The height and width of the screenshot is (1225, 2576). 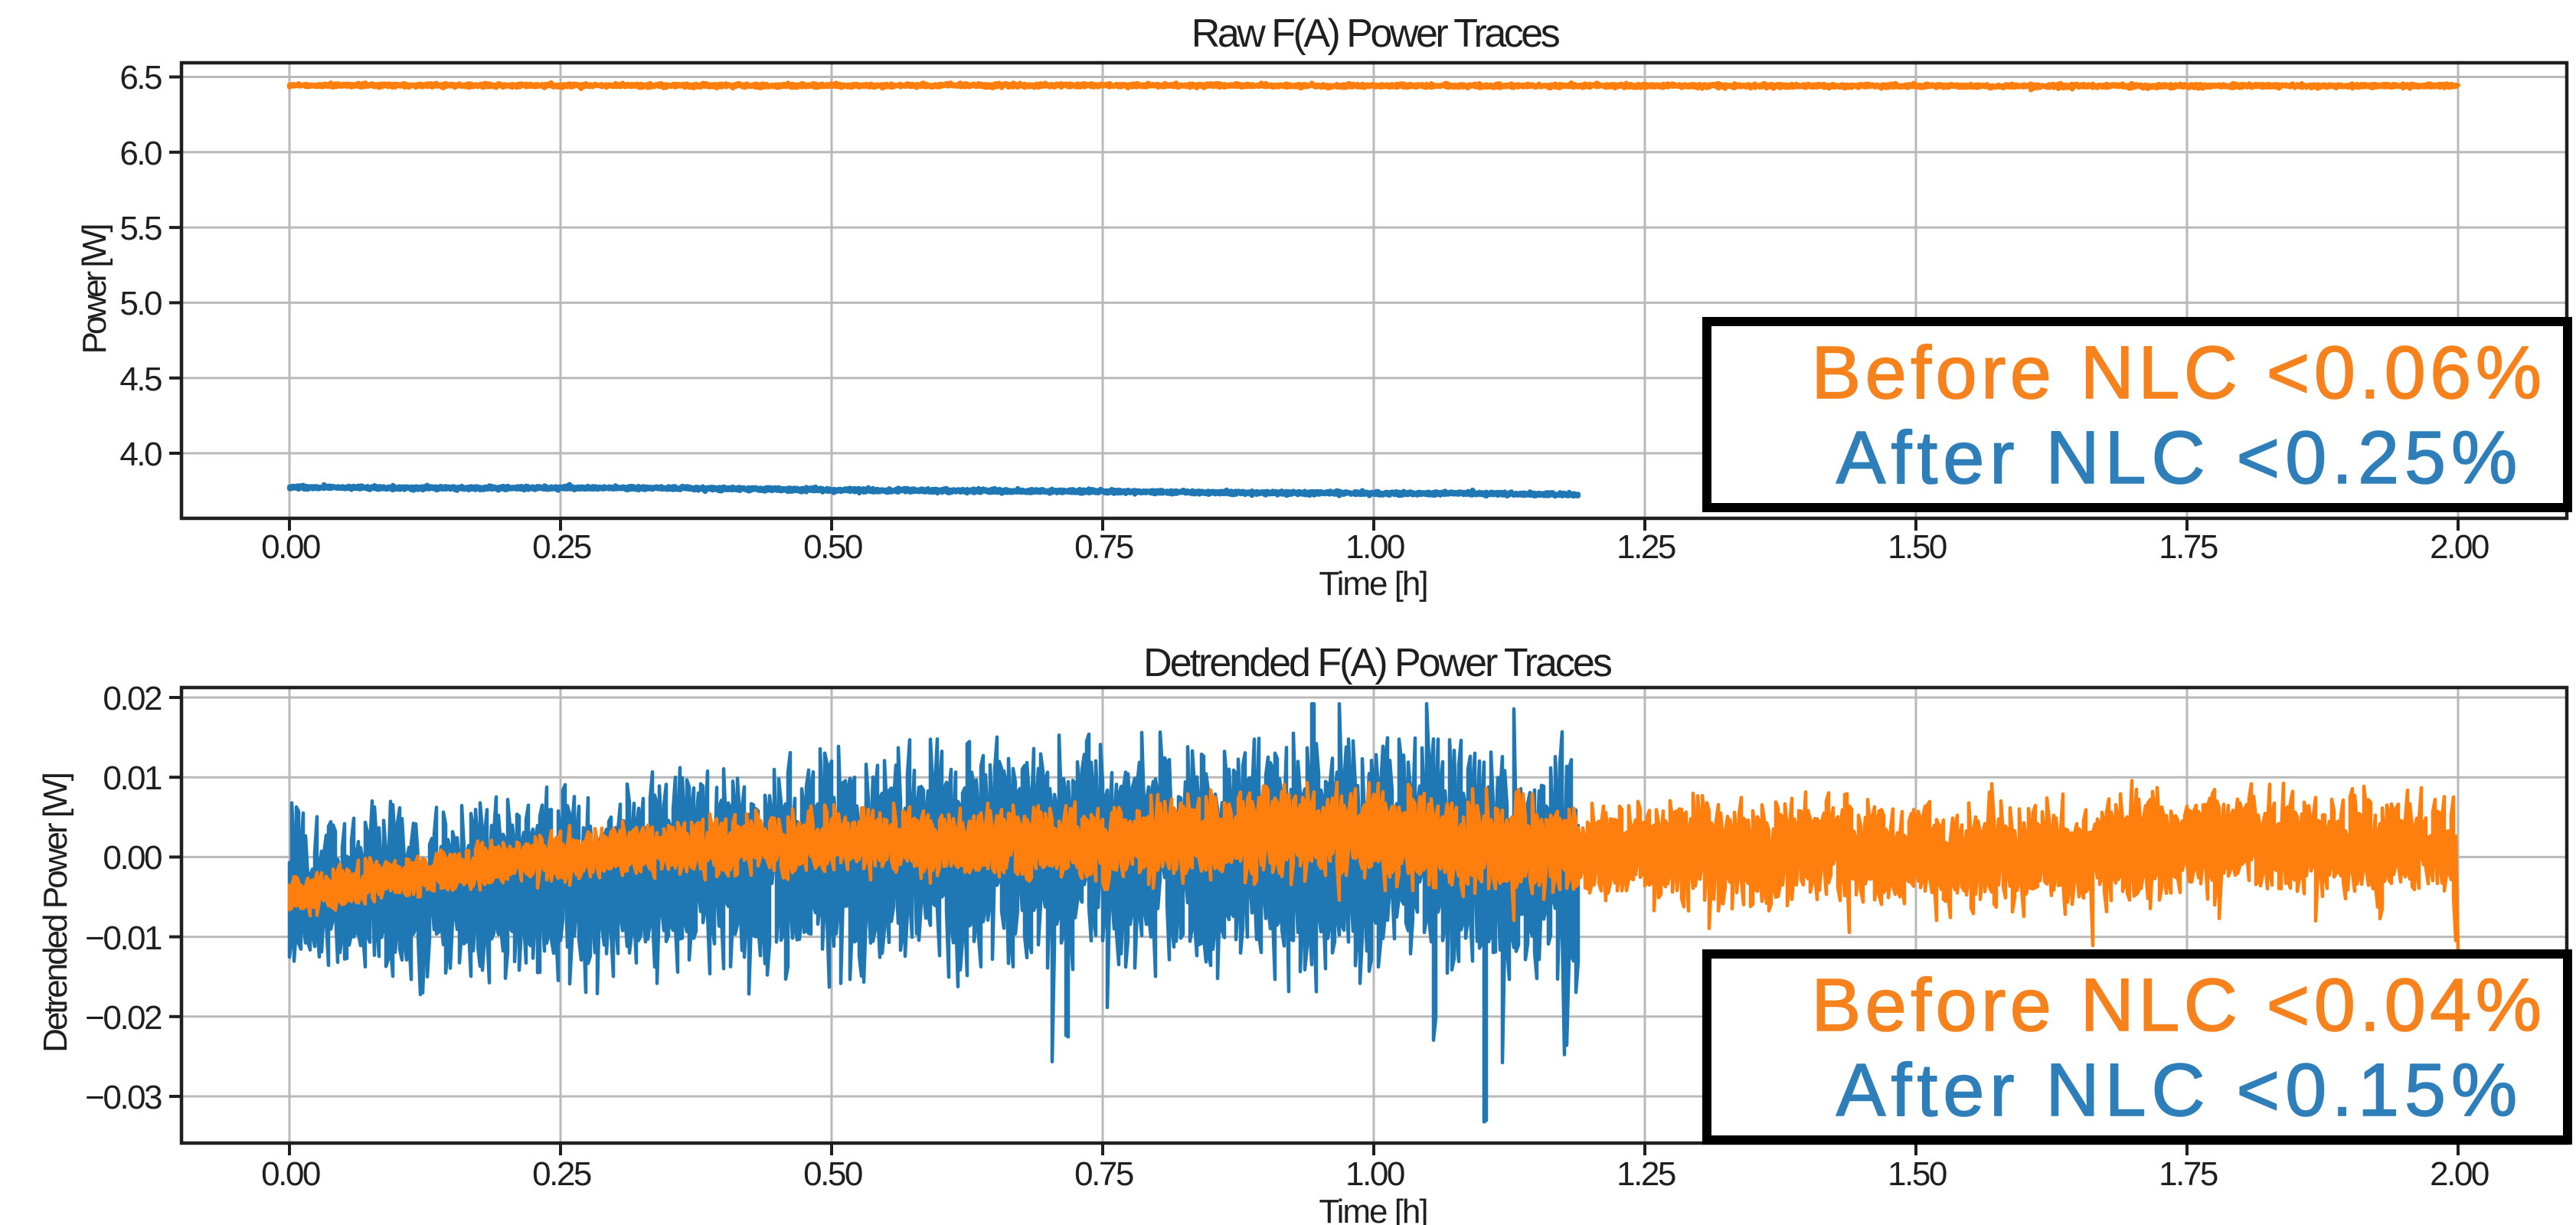 I want to click on svg-text: 0.02, so click(x=132, y=698).